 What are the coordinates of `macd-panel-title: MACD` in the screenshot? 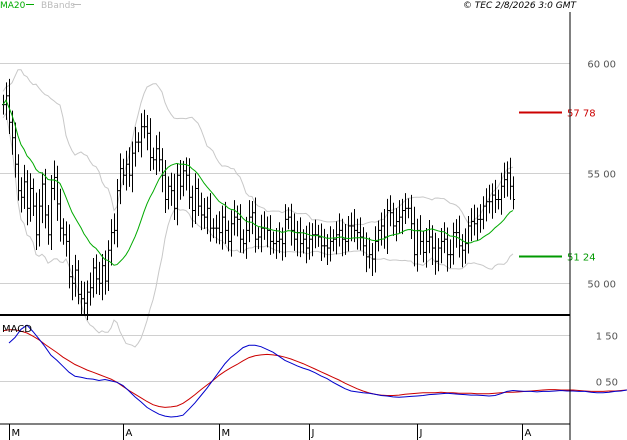 It's located at (17, 329).